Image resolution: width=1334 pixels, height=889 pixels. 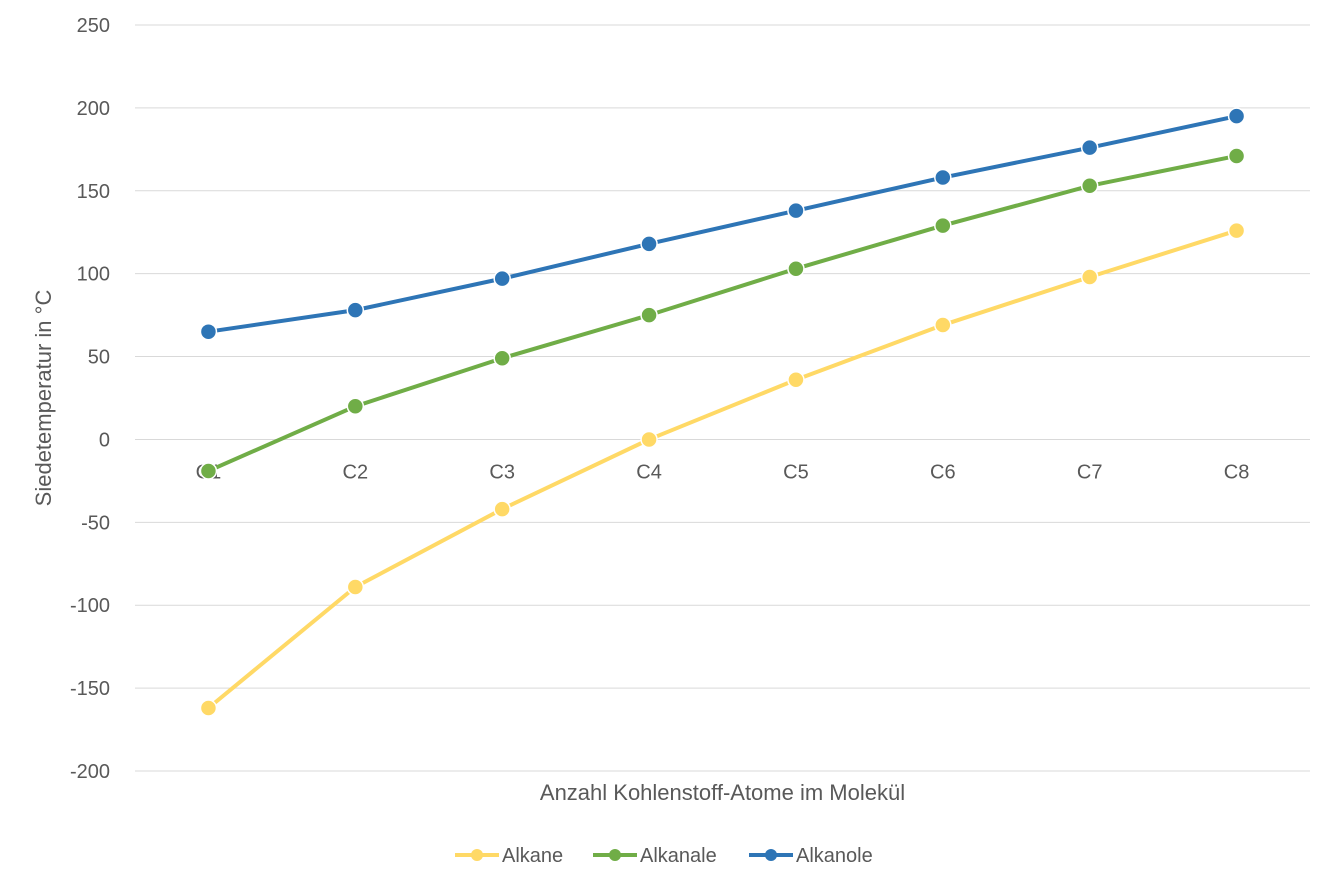 What do you see at coordinates (722, 792) in the screenshot?
I see `x-axis-title: Anzahl Kohlenstoff-Atome im Molekül` at bounding box center [722, 792].